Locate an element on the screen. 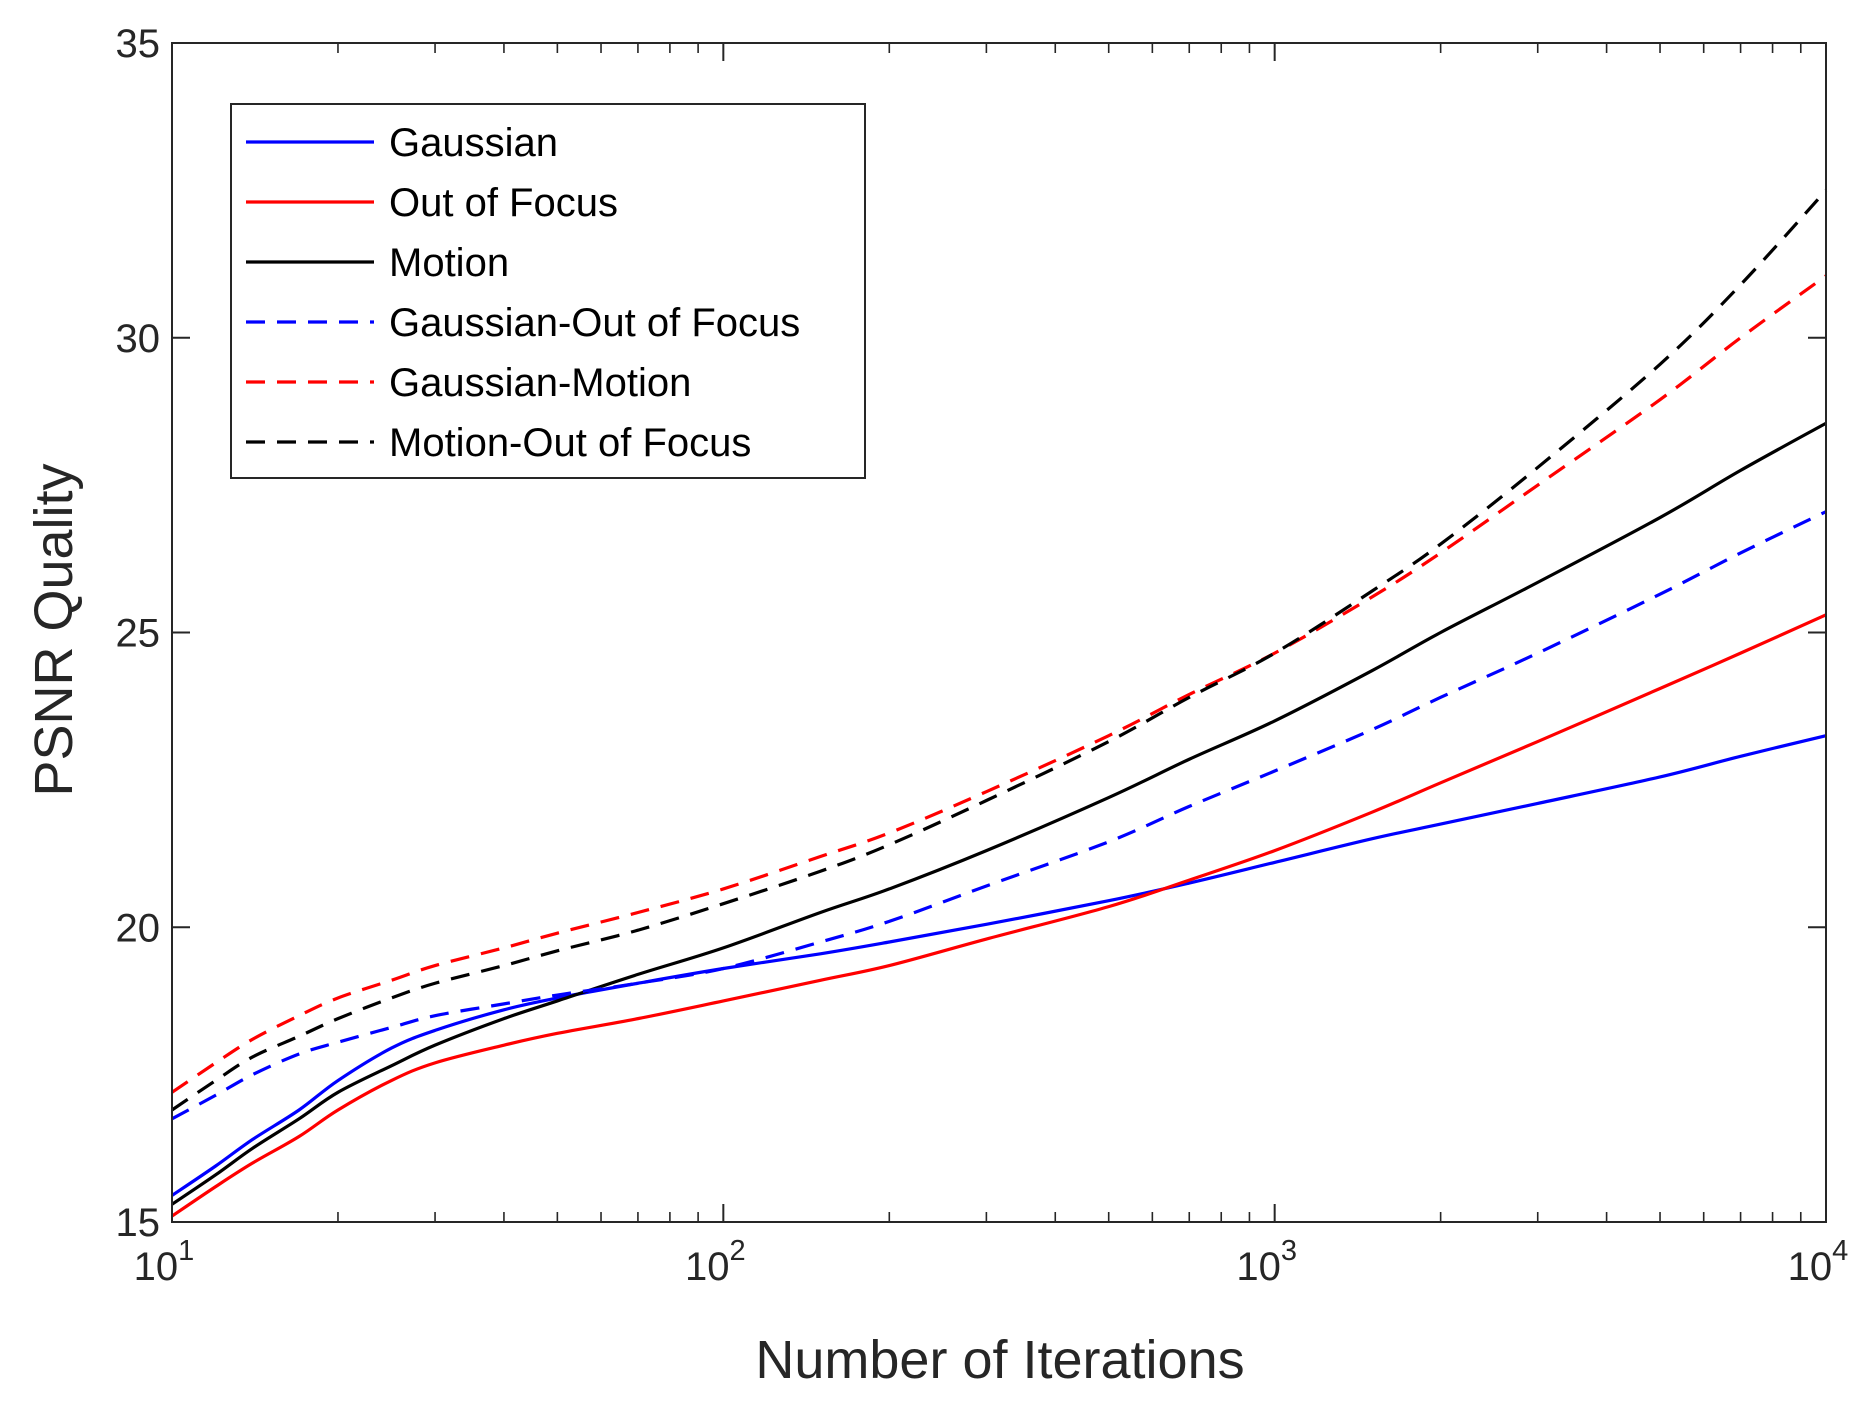  y-tick-label: 25 is located at coordinates (138, 634).